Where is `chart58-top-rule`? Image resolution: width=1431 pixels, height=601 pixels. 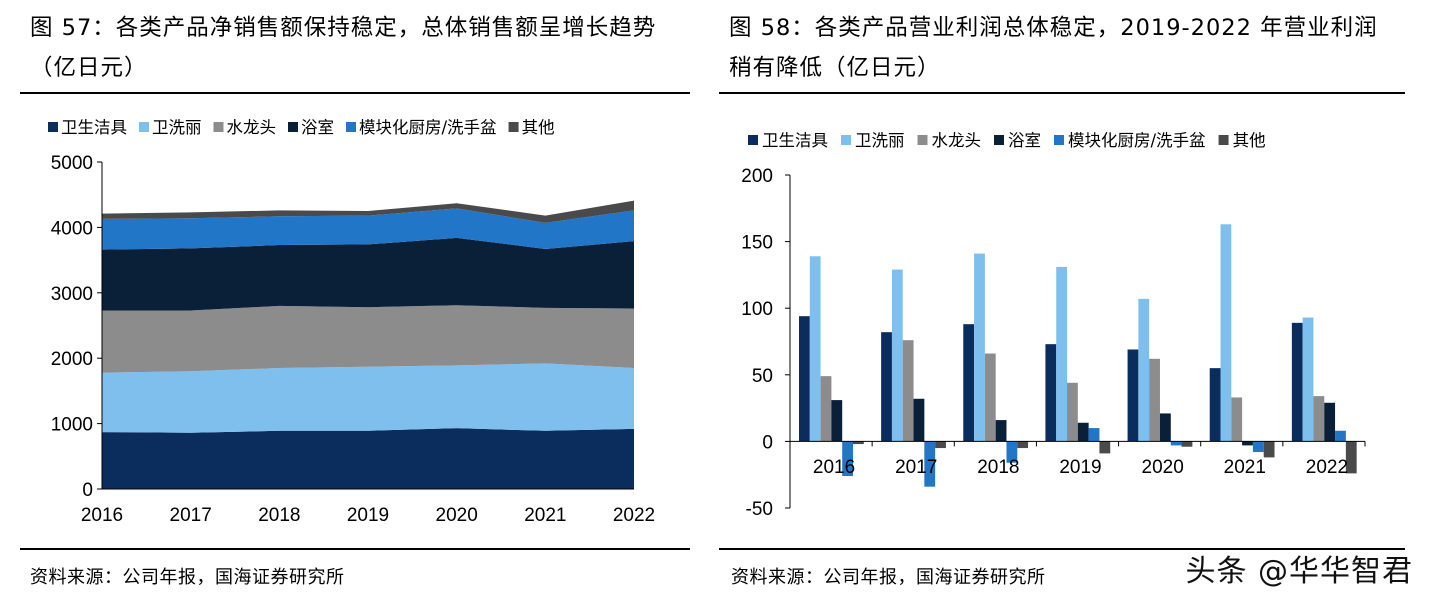 chart58-top-rule is located at coordinates (1062, 93).